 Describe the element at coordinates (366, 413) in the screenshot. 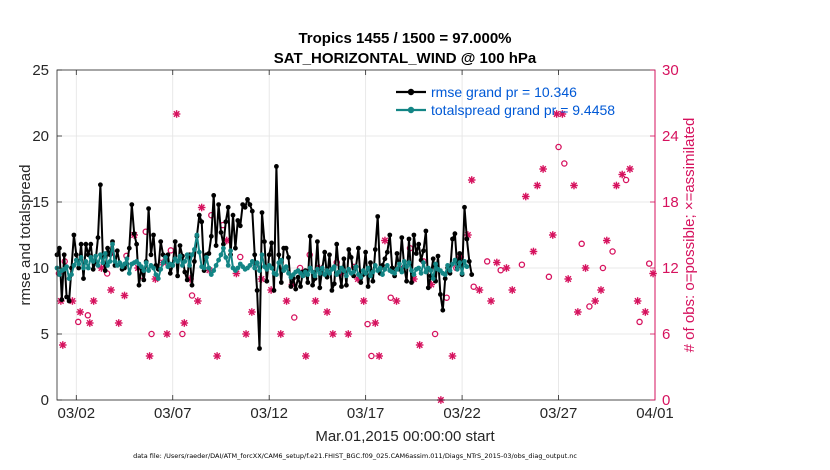

I see `x-tick-label: 03/17` at that location.